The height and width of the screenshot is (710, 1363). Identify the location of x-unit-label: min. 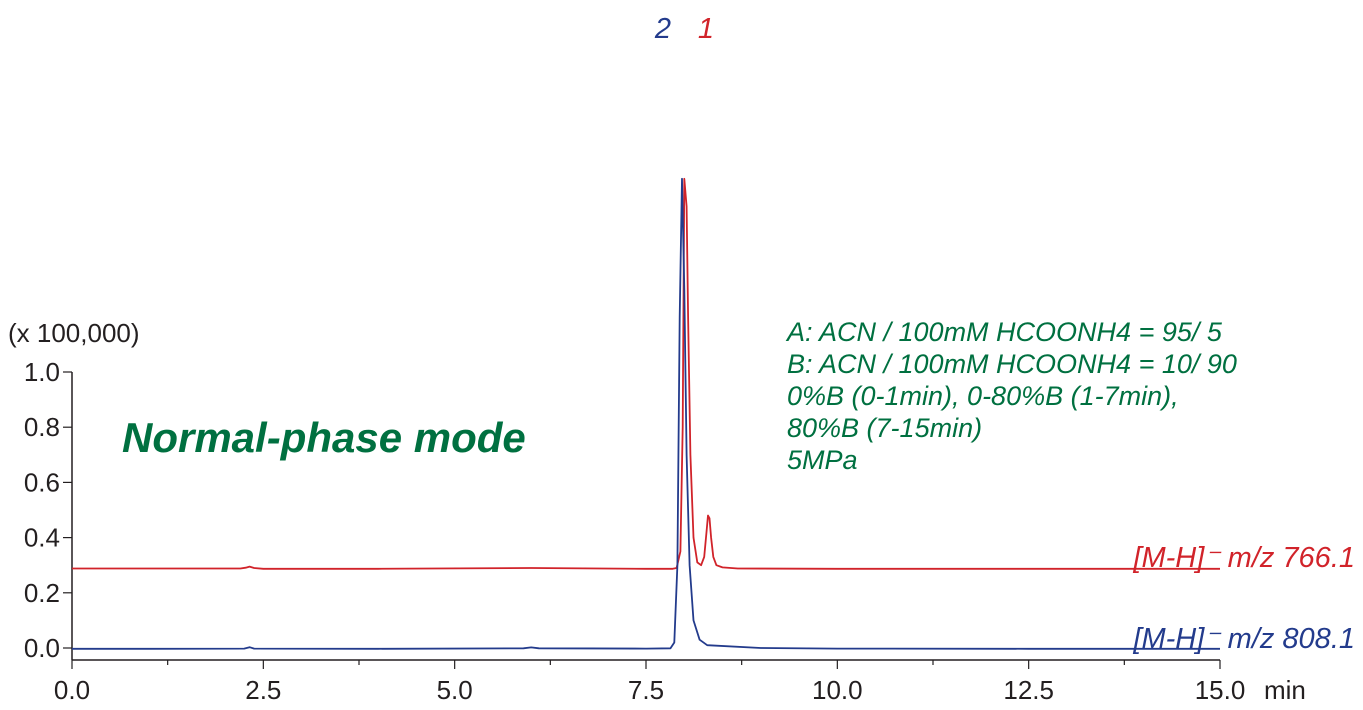
(1285, 690).